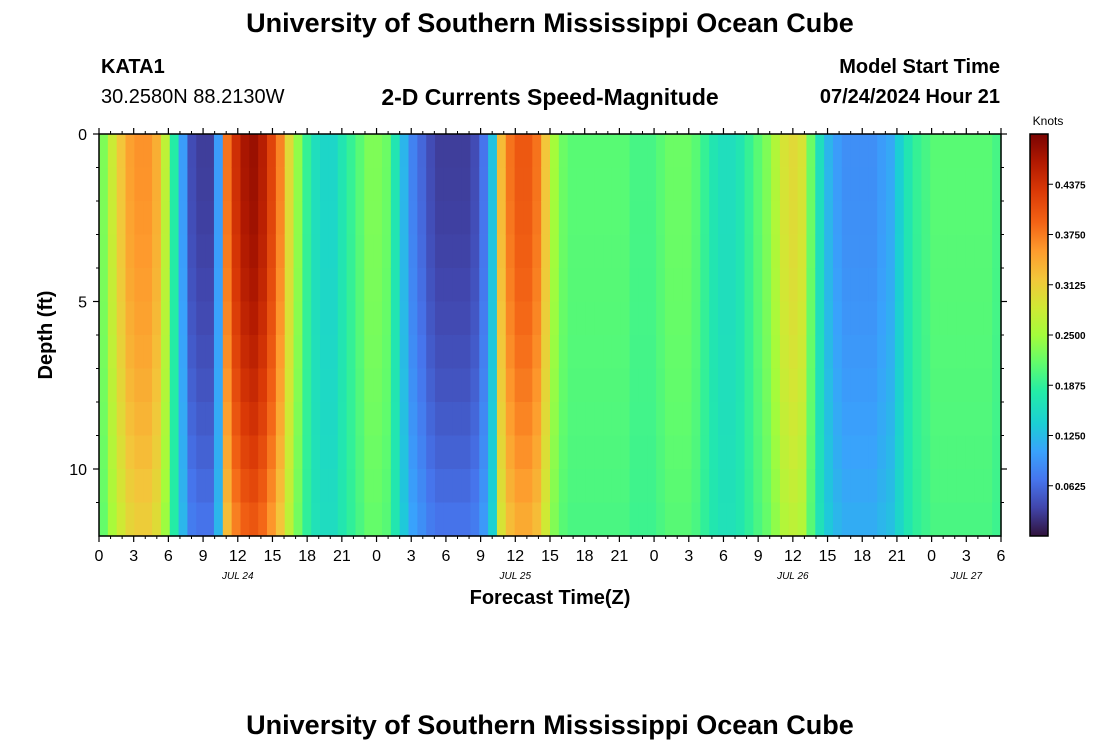  What do you see at coordinates (237, 576) in the screenshot?
I see `date-label: JUL 24` at bounding box center [237, 576].